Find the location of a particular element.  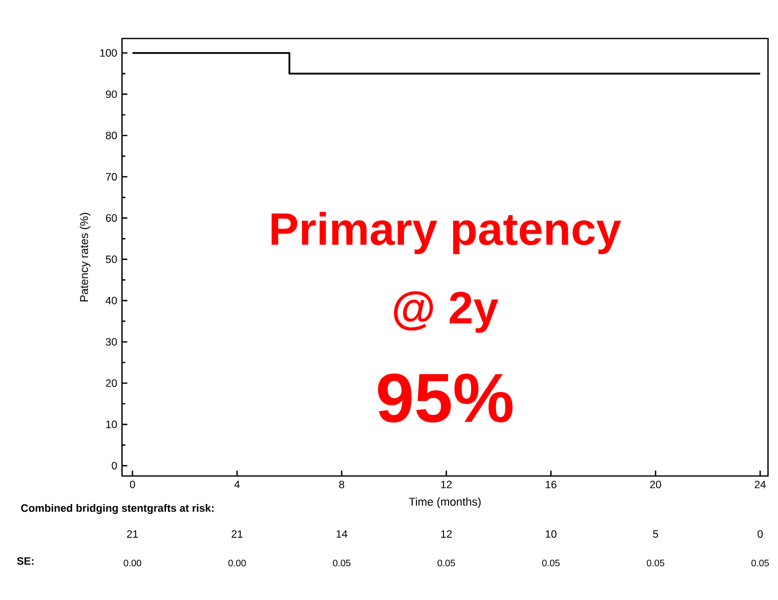

x-axis-title: Time (months) is located at coordinates (444, 502).